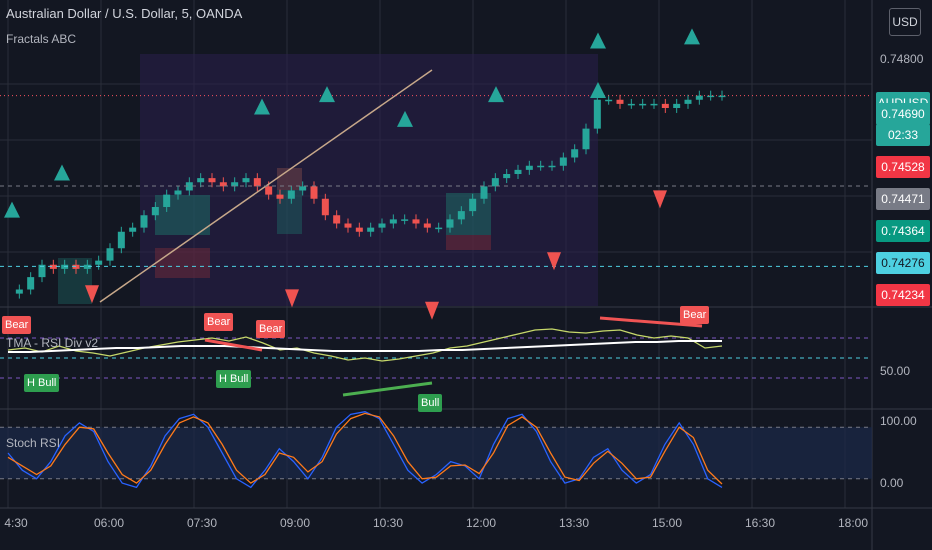 The height and width of the screenshot is (550, 932). Describe the element at coordinates (41, 39) in the screenshot. I see `indicator-label: Fractals ABC` at that location.